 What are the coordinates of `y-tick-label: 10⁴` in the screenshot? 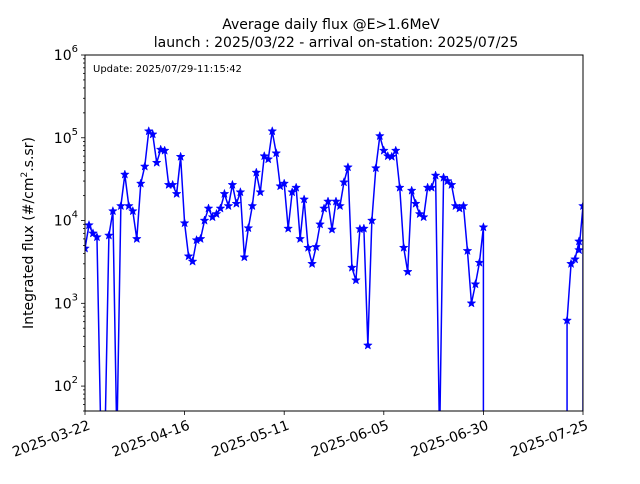 It's located at (66, 220).